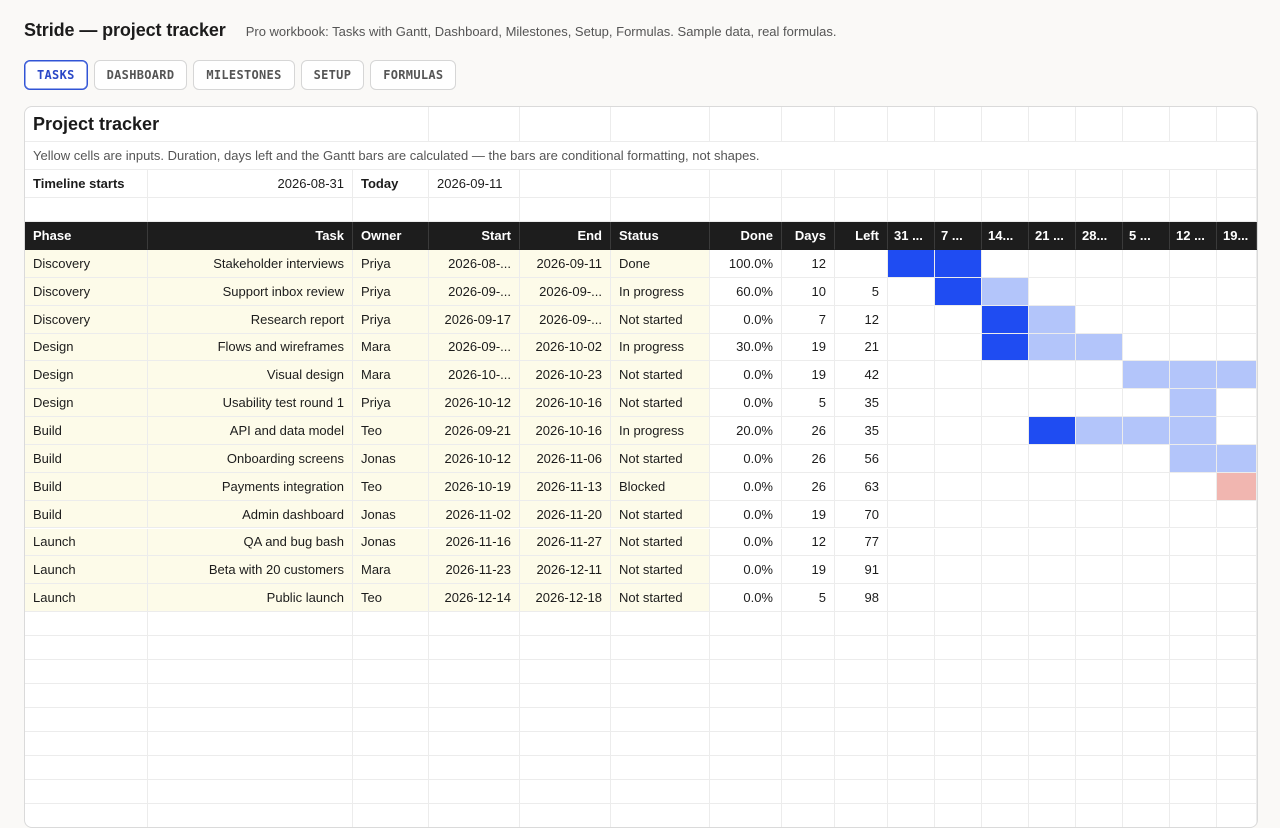 This screenshot has width=1280, height=828. Describe the element at coordinates (808, 542) in the screenshot. I see `days-cell: 12` at that location.